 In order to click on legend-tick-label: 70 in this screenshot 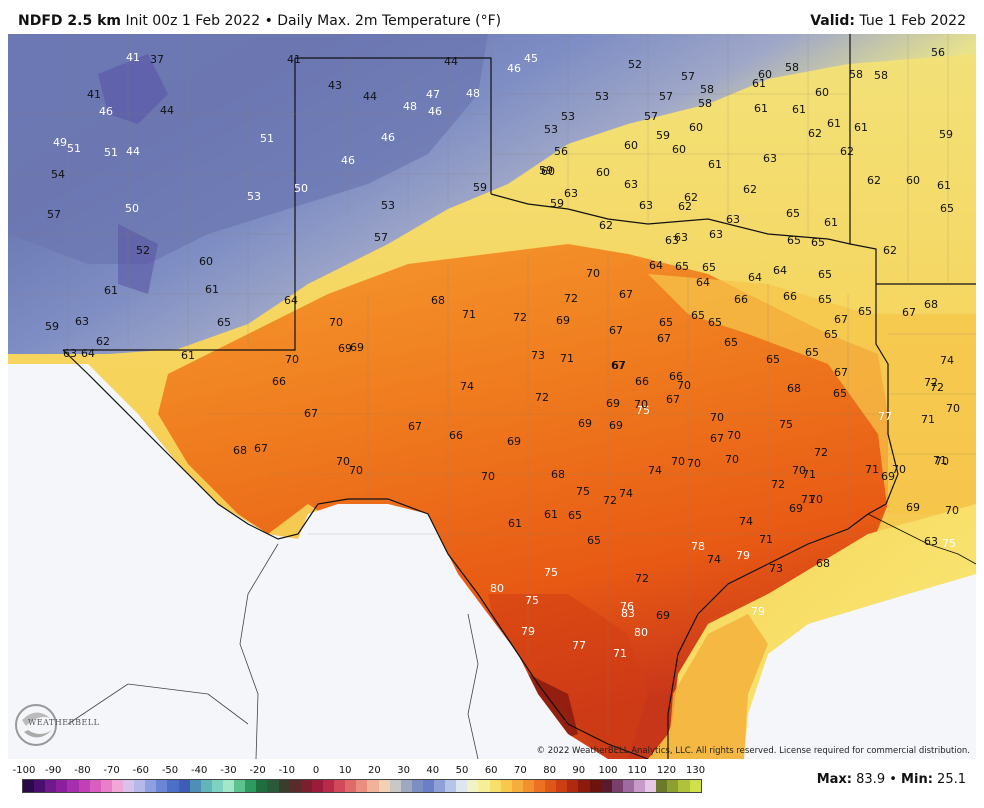, I will do `click(520, 770)`.